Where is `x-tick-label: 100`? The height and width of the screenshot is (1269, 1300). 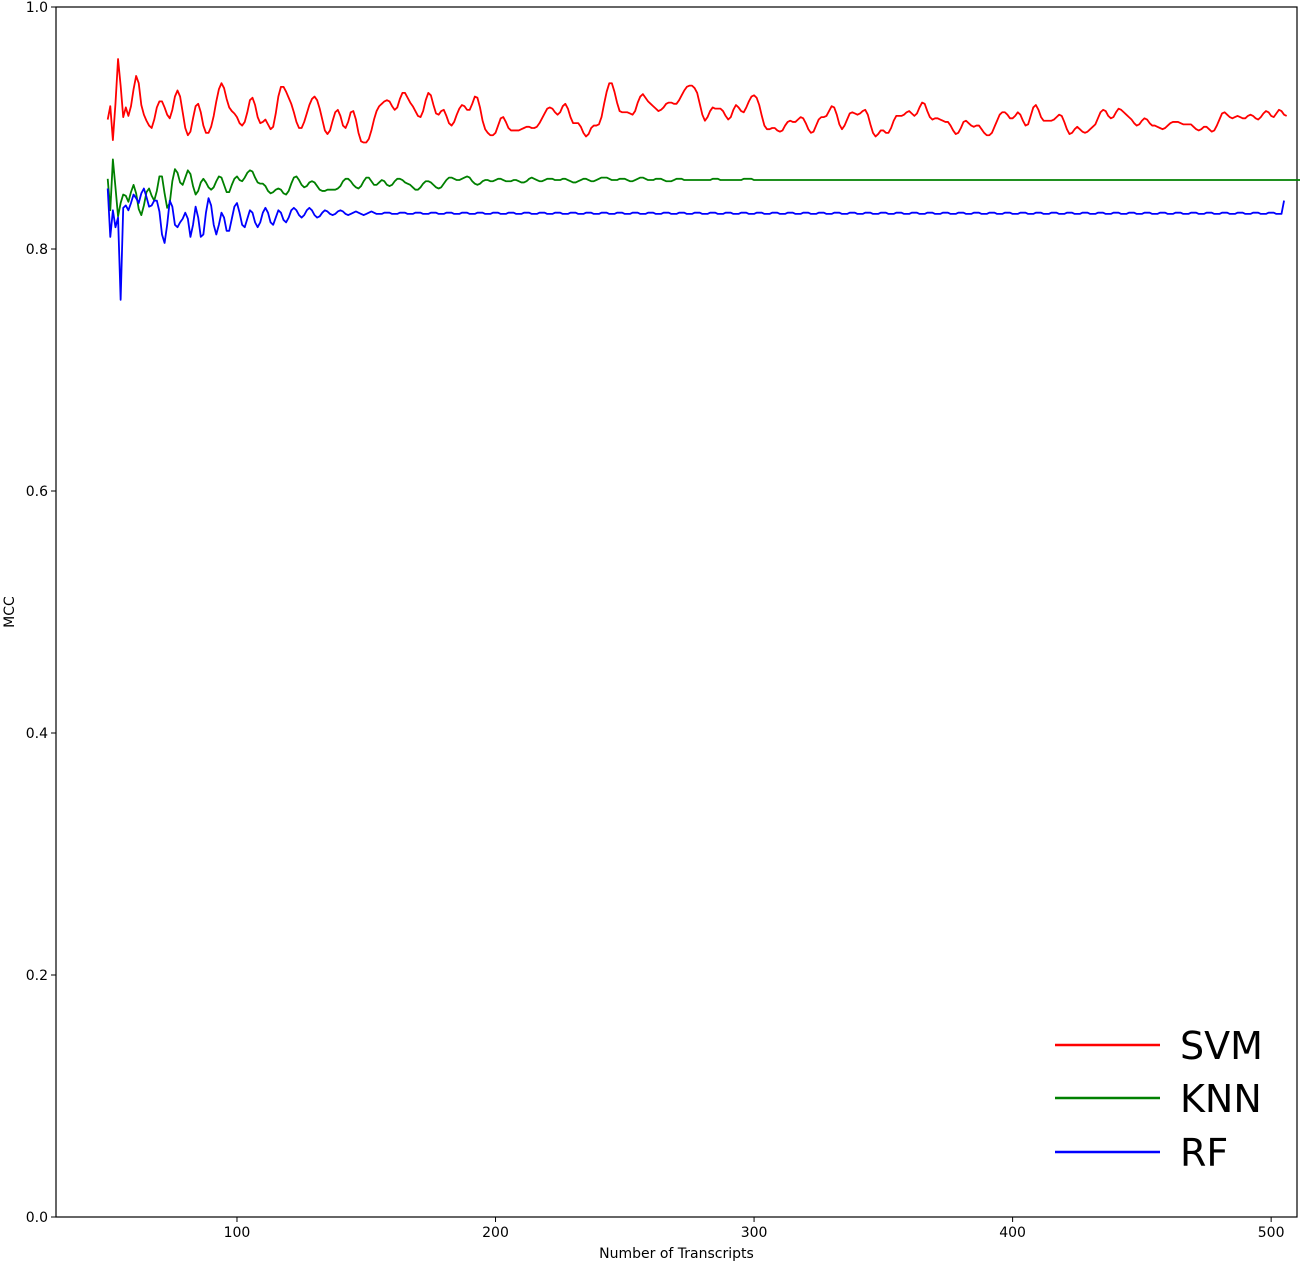 x-tick-label: 100 is located at coordinates (237, 1233).